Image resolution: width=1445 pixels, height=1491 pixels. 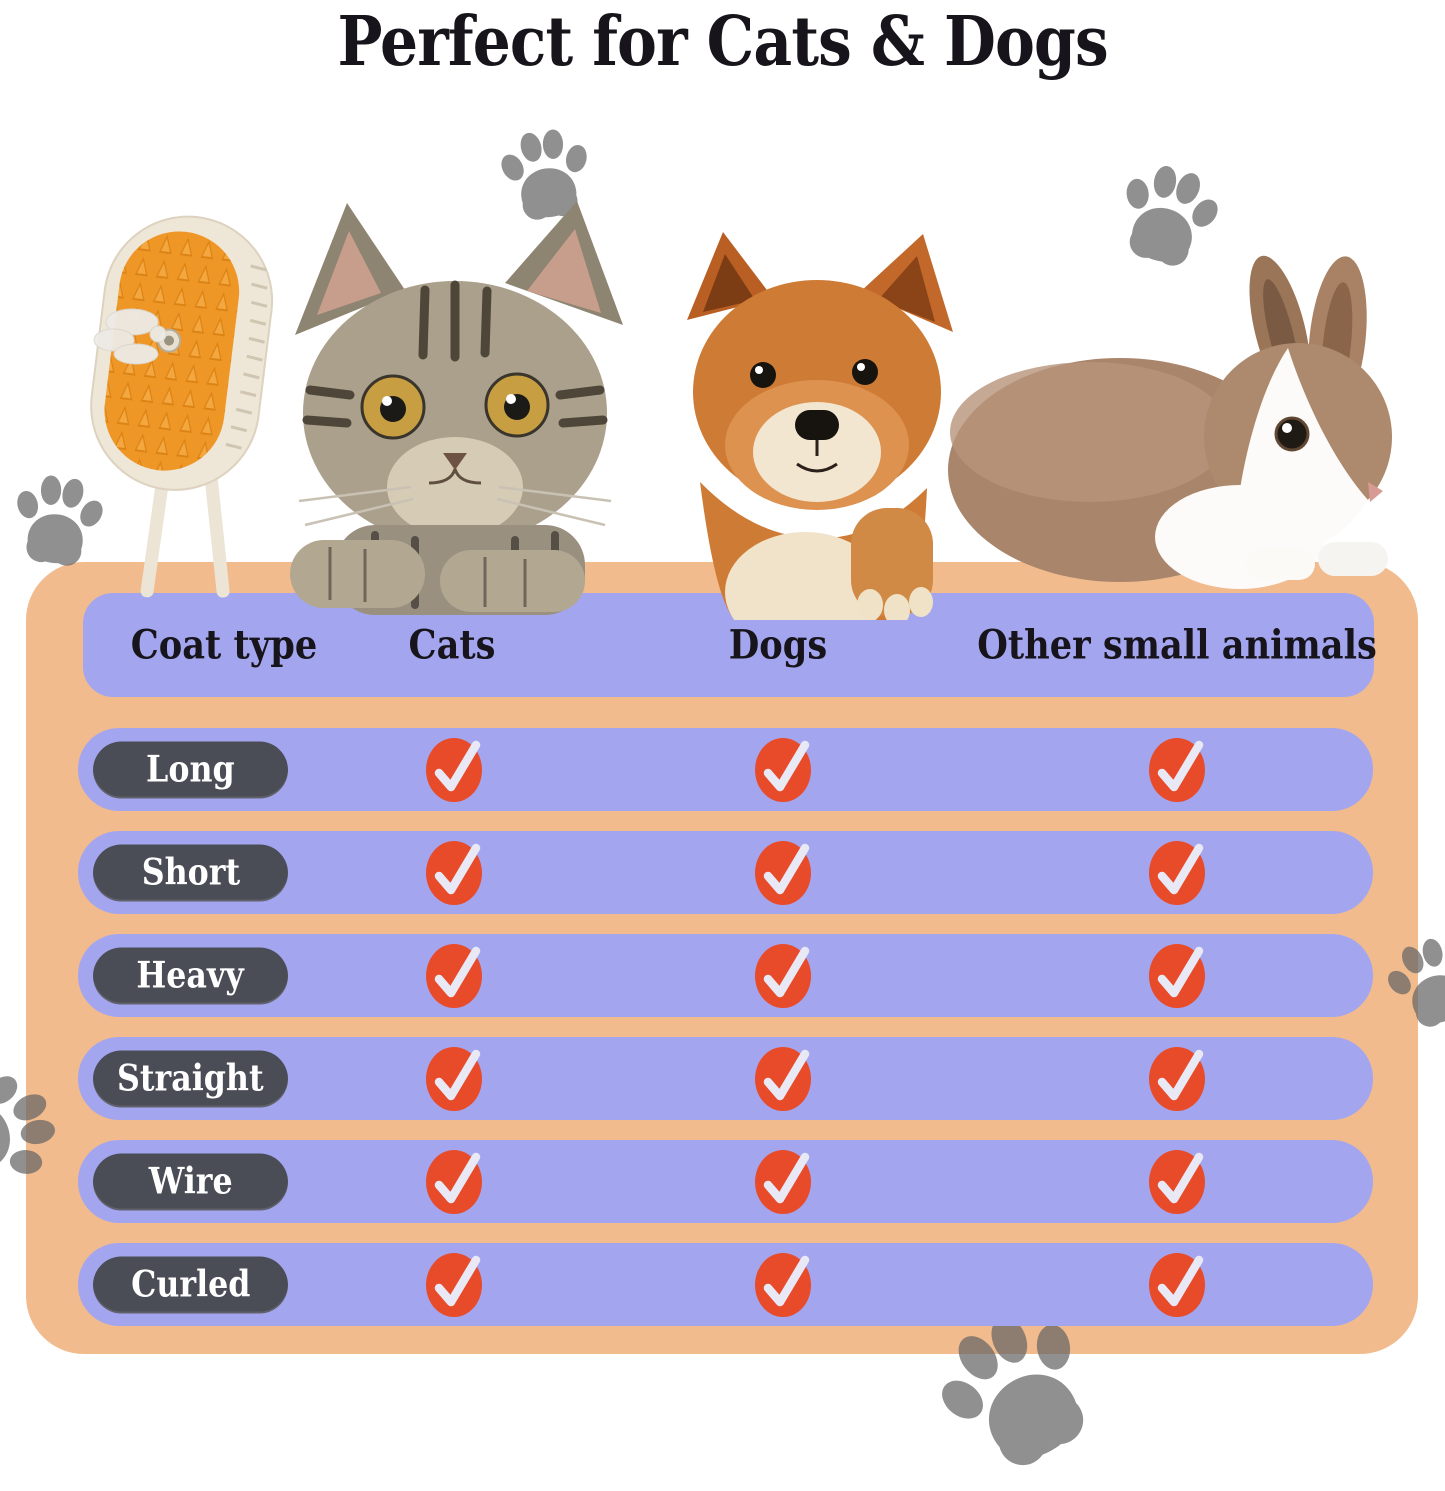 I want to click on steam-brush-illustration, so click(x=182, y=406).